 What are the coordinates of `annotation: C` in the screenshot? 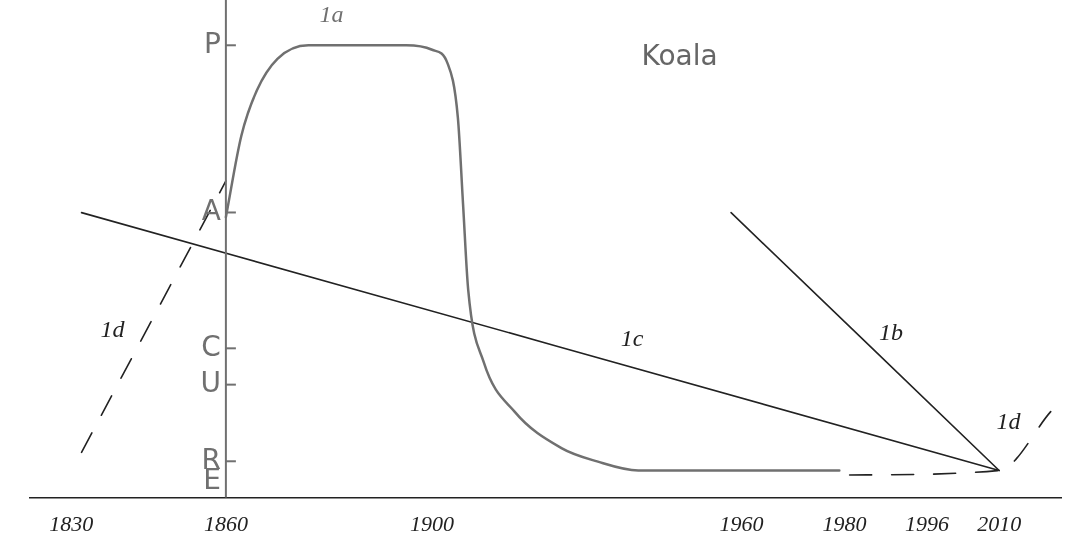 It's located at (211, 346).